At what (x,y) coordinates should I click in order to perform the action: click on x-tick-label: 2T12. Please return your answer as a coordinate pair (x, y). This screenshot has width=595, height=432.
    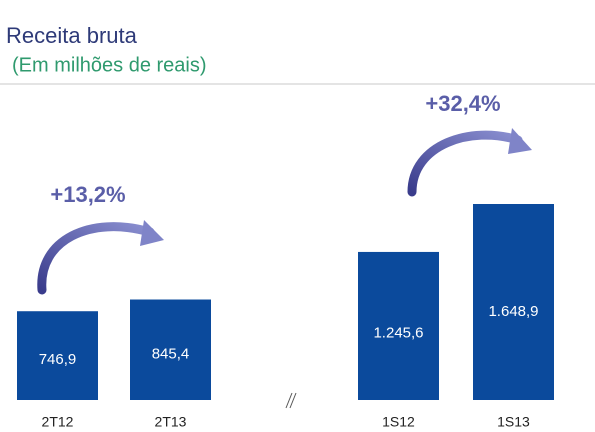
    Looking at the image, I should click on (58, 422).